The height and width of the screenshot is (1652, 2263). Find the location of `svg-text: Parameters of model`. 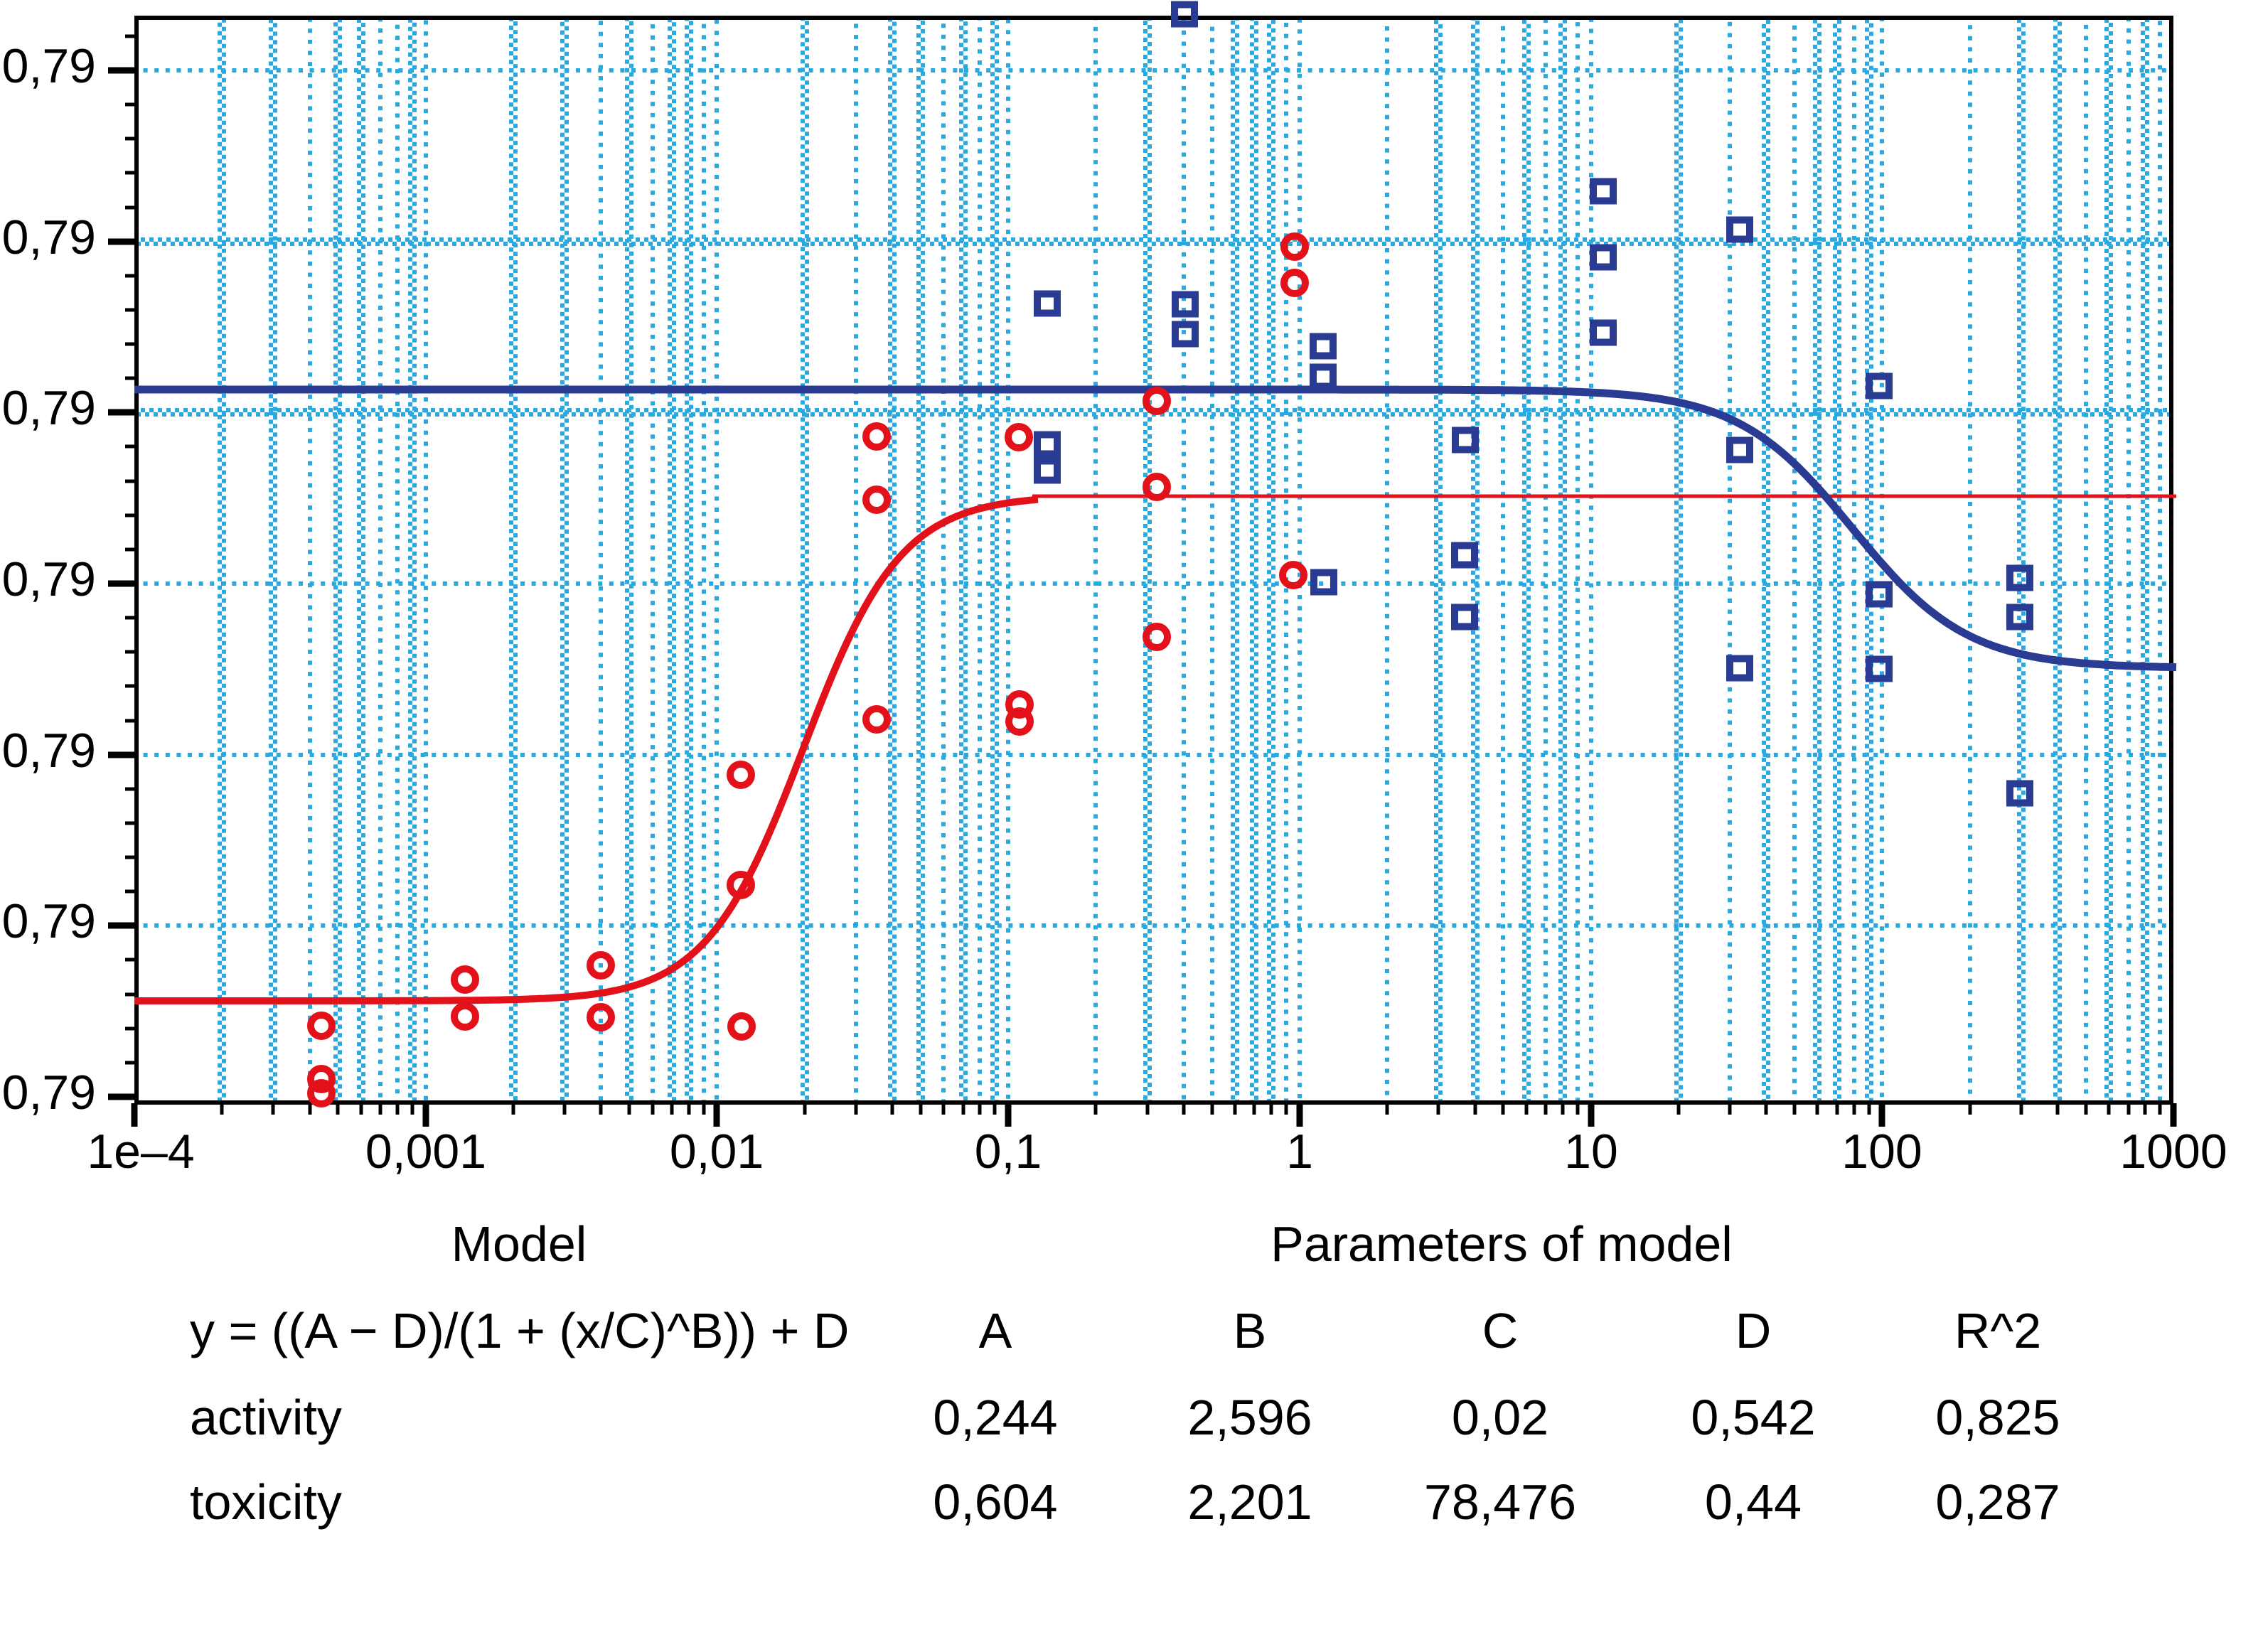

svg-text: Parameters of model is located at coordinates (1501, 1244).